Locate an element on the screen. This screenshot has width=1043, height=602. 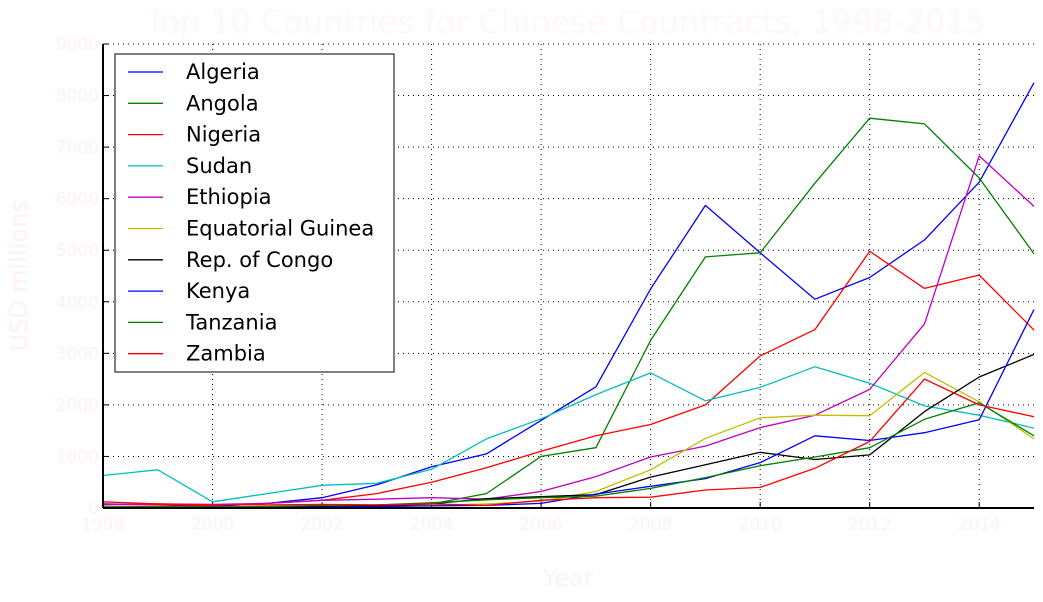
legend-label-sudan: Sudan is located at coordinates (219, 166).